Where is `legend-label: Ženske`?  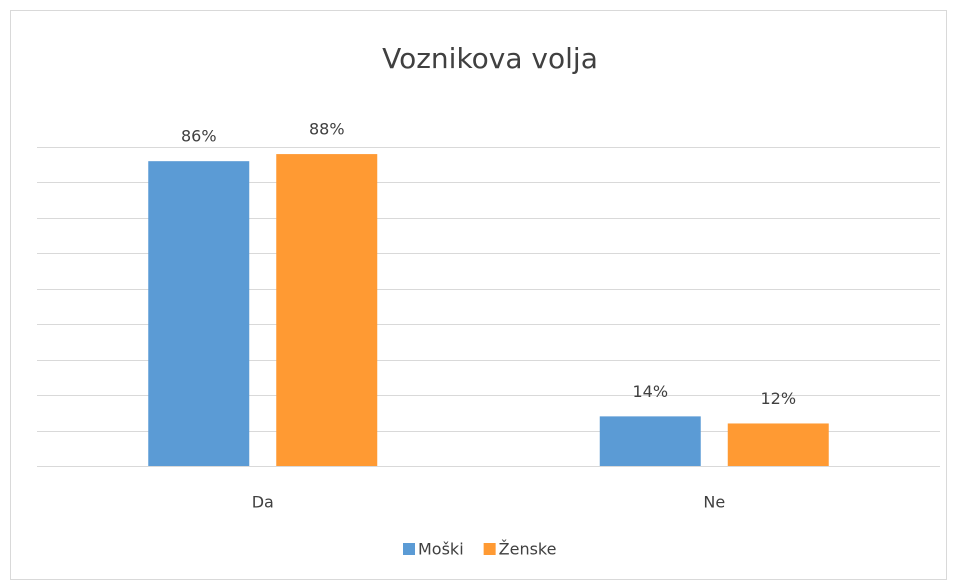 legend-label: Ženske is located at coordinates (528, 549).